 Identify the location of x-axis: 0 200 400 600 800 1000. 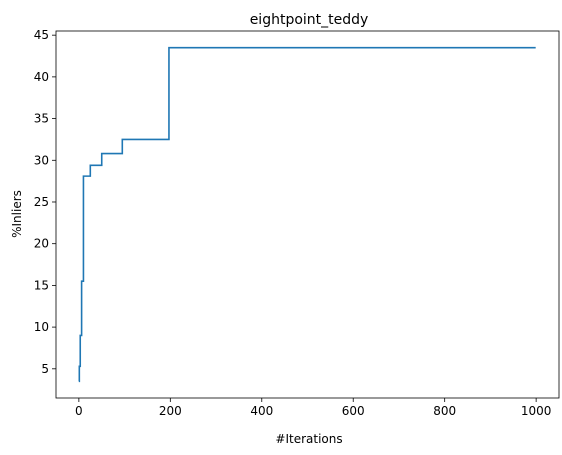
(313, 408).